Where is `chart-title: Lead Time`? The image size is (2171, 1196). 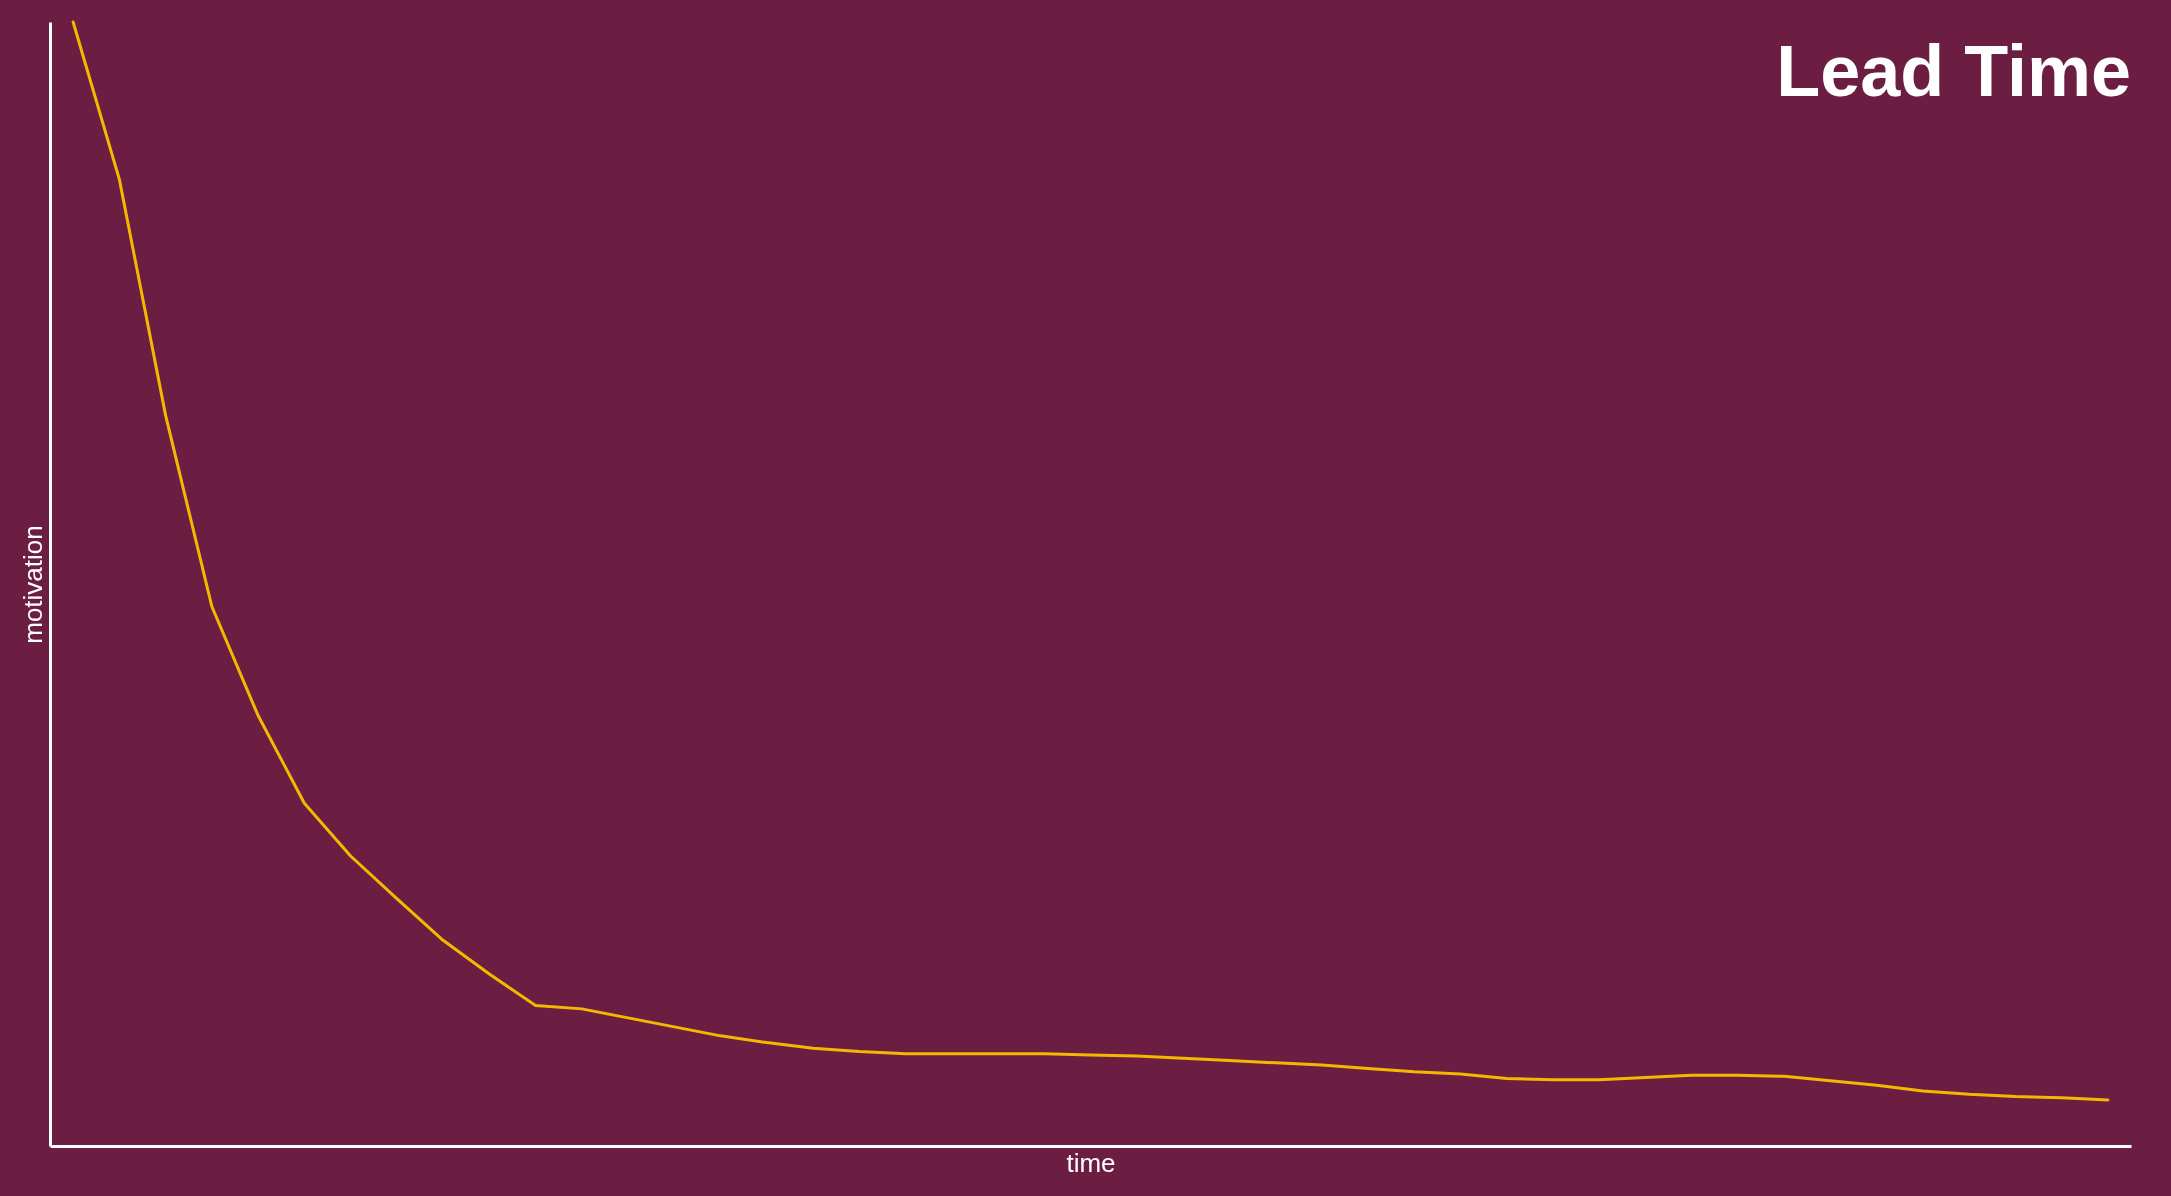
chart-title: Lead Time is located at coordinates (1953, 70).